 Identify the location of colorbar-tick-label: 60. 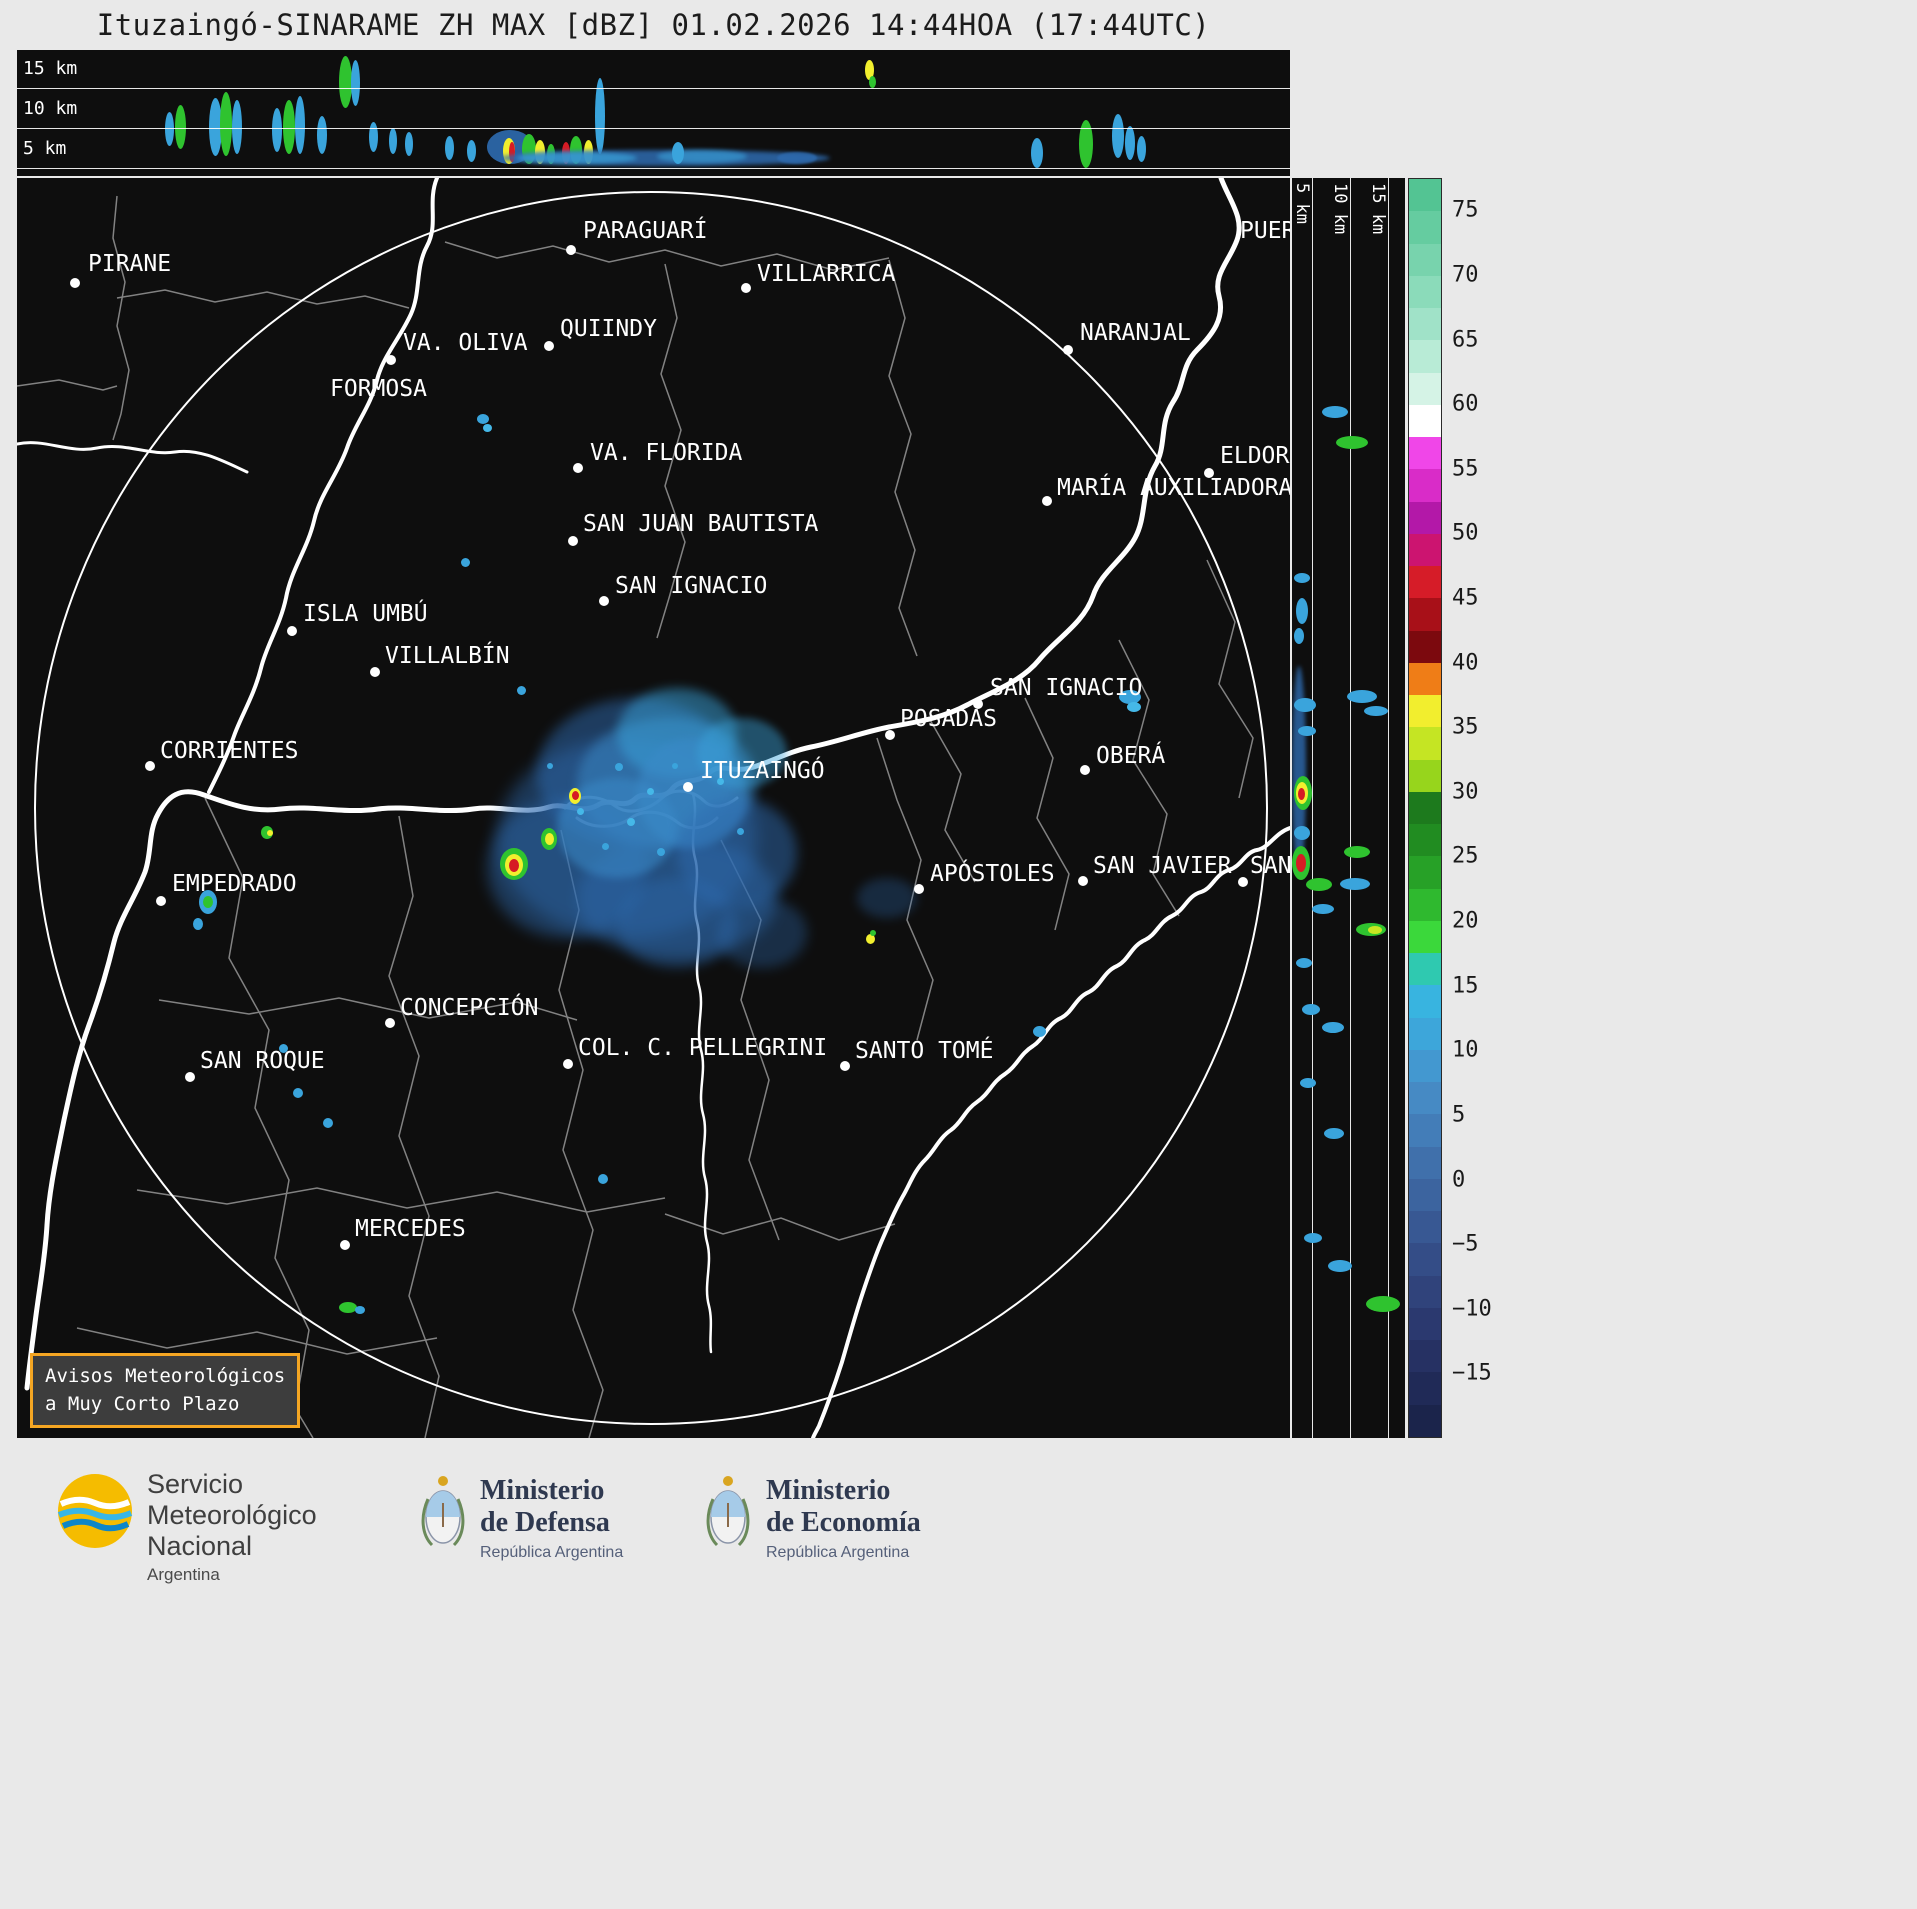
(1465, 404).